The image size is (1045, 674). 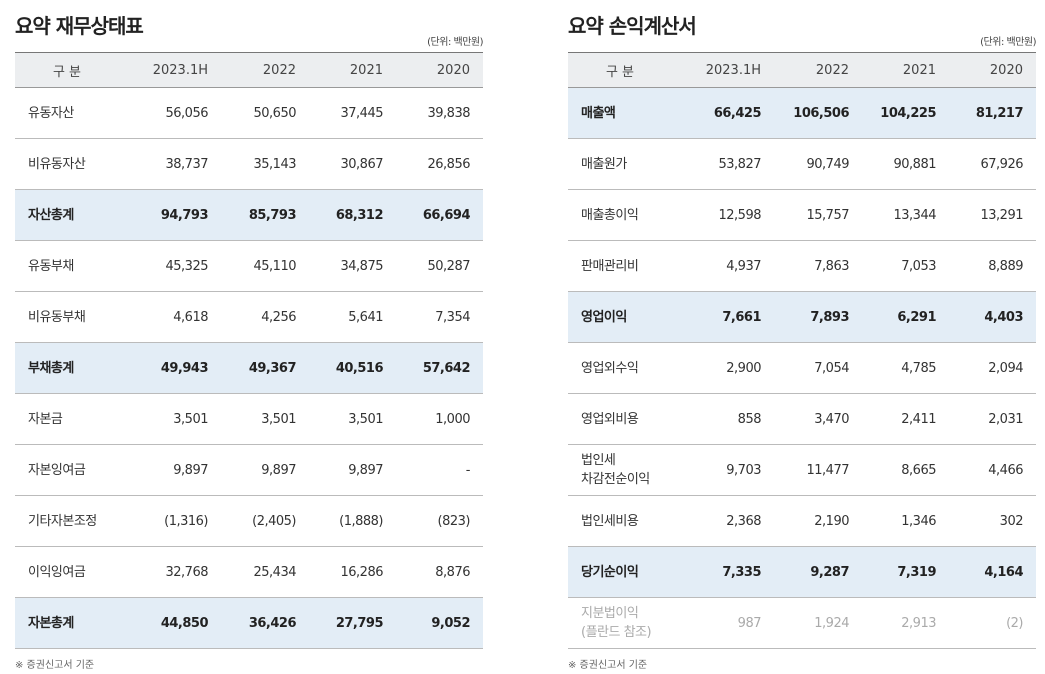 What do you see at coordinates (604, 317) in the screenshot?
I see `label-line: 영업이익` at bounding box center [604, 317].